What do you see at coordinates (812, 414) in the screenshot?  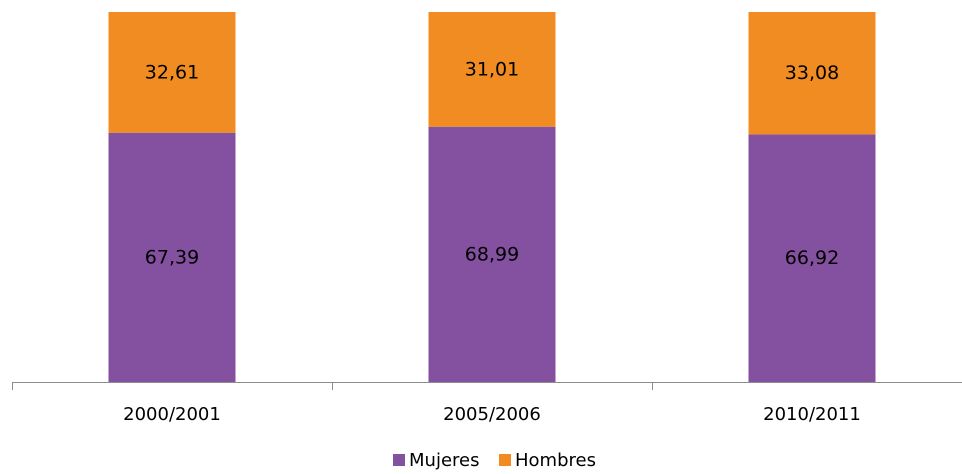 I see `x-tick-label-2: 2010/2011` at bounding box center [812, 414].